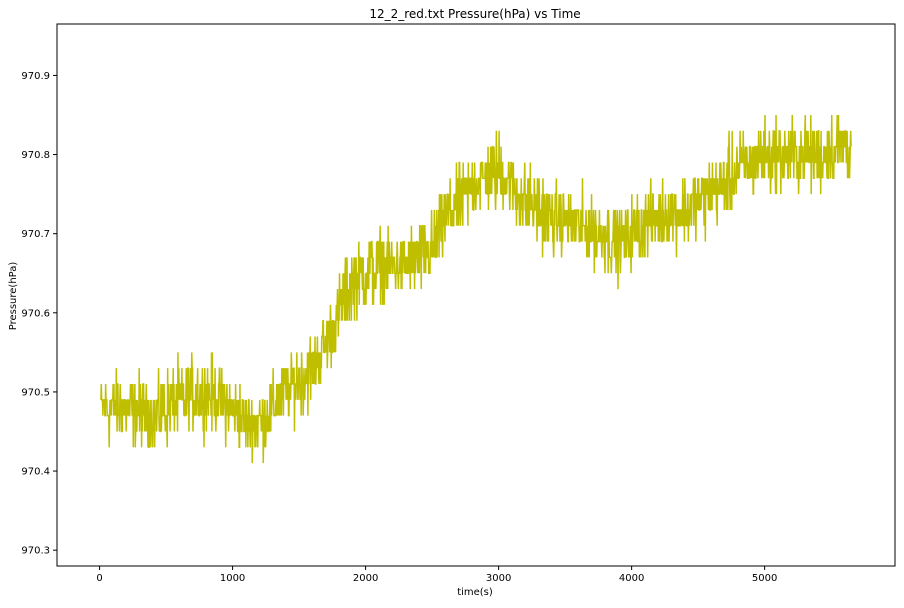 The image size is (904, 608). Describe the element at coordinates (436, 575) in the screenshot. I see `x-axis: 0 1000 2000 3000 4000 5000` at that location.